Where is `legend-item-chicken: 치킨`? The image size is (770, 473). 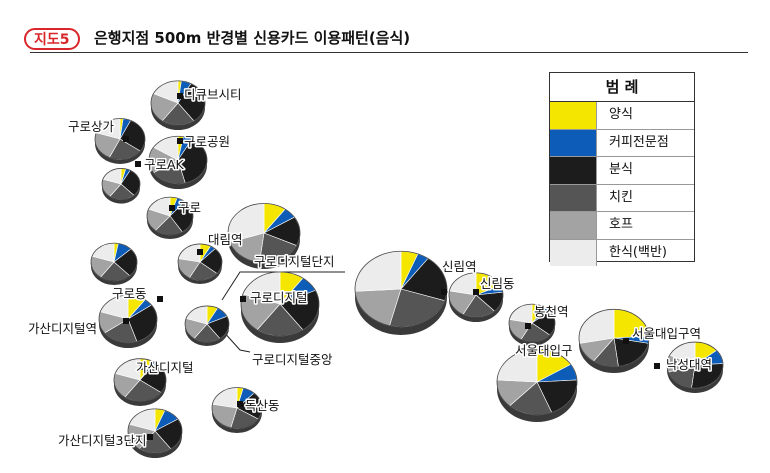 legend-item-chicken: 치킨 is located at coordinates (622, 198).